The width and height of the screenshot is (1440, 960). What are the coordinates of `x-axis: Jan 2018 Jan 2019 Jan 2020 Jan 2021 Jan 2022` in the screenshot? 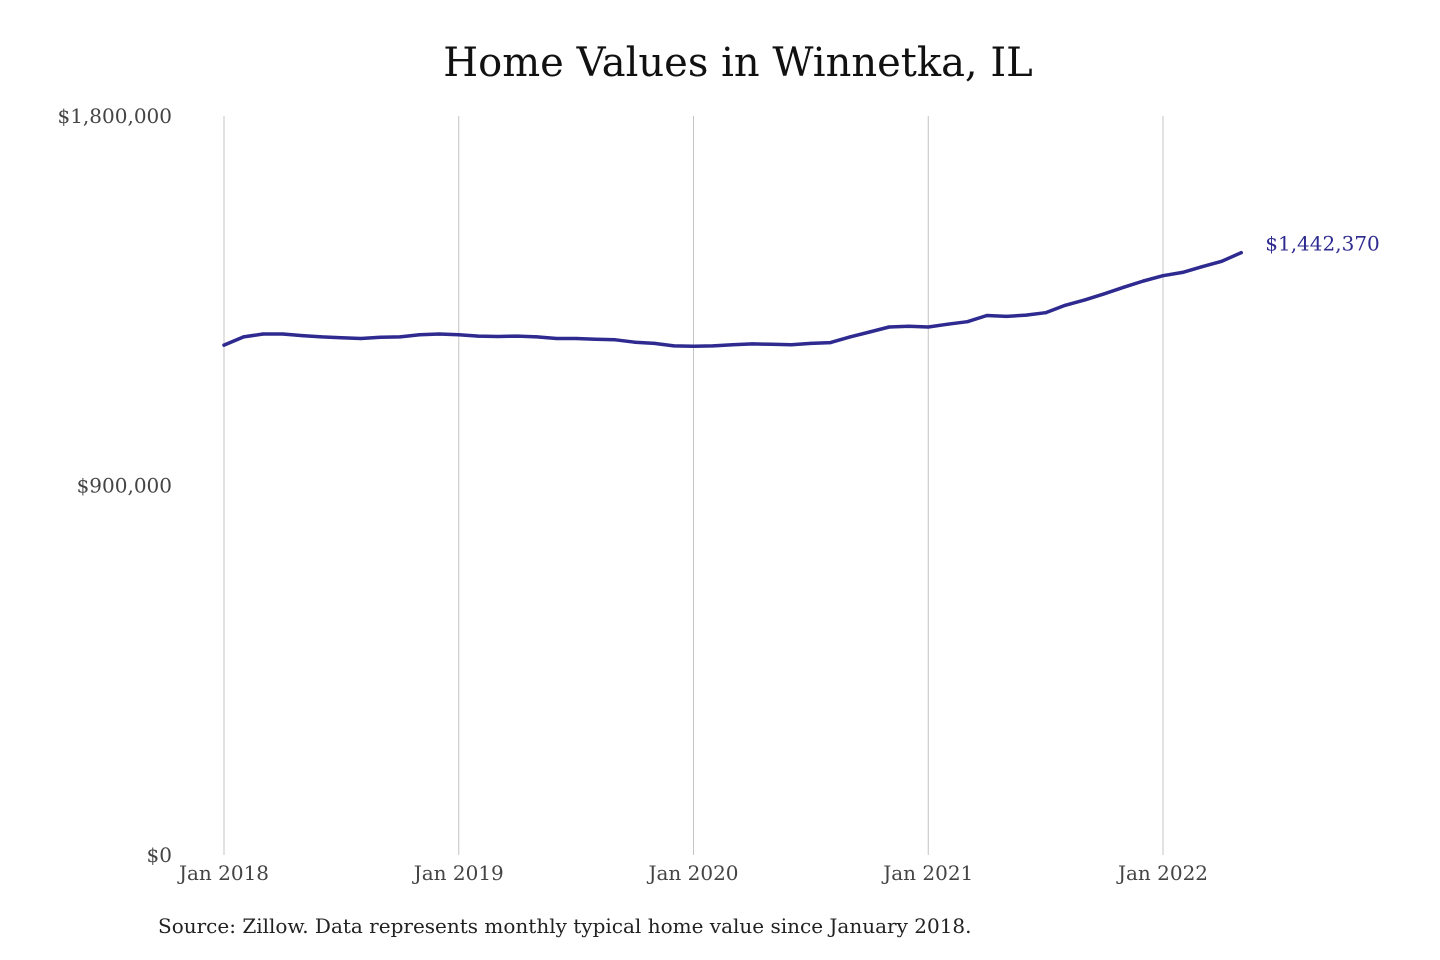 It's located at (692, 873).